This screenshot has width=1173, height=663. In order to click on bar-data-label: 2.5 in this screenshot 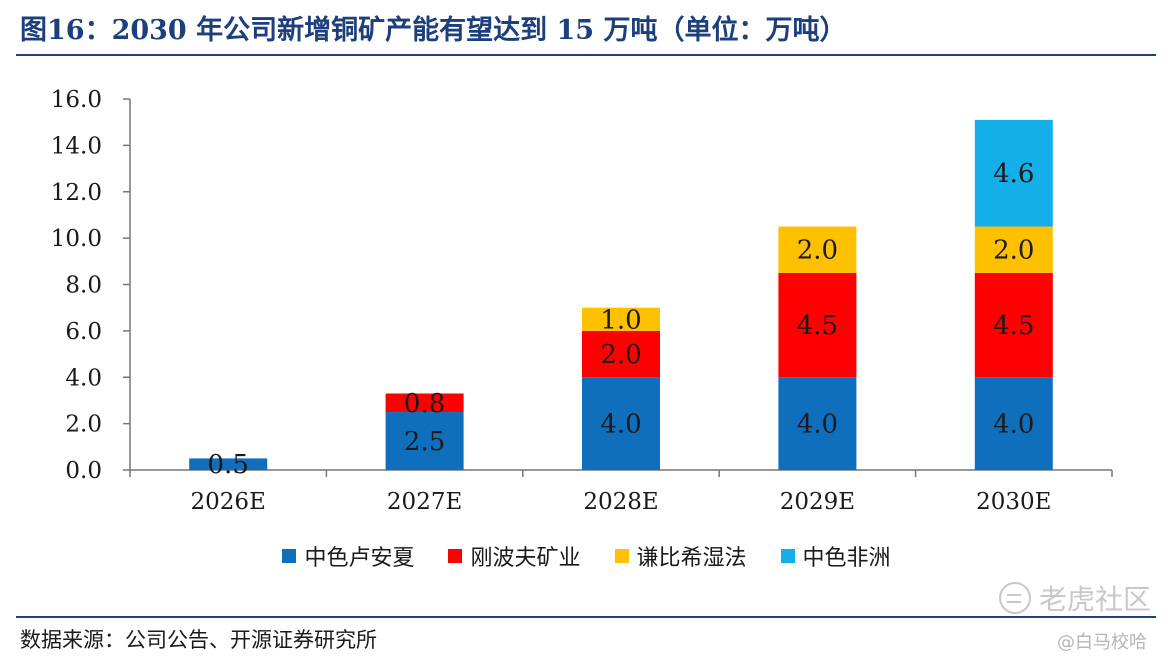, I will do `click(424, 442)`.